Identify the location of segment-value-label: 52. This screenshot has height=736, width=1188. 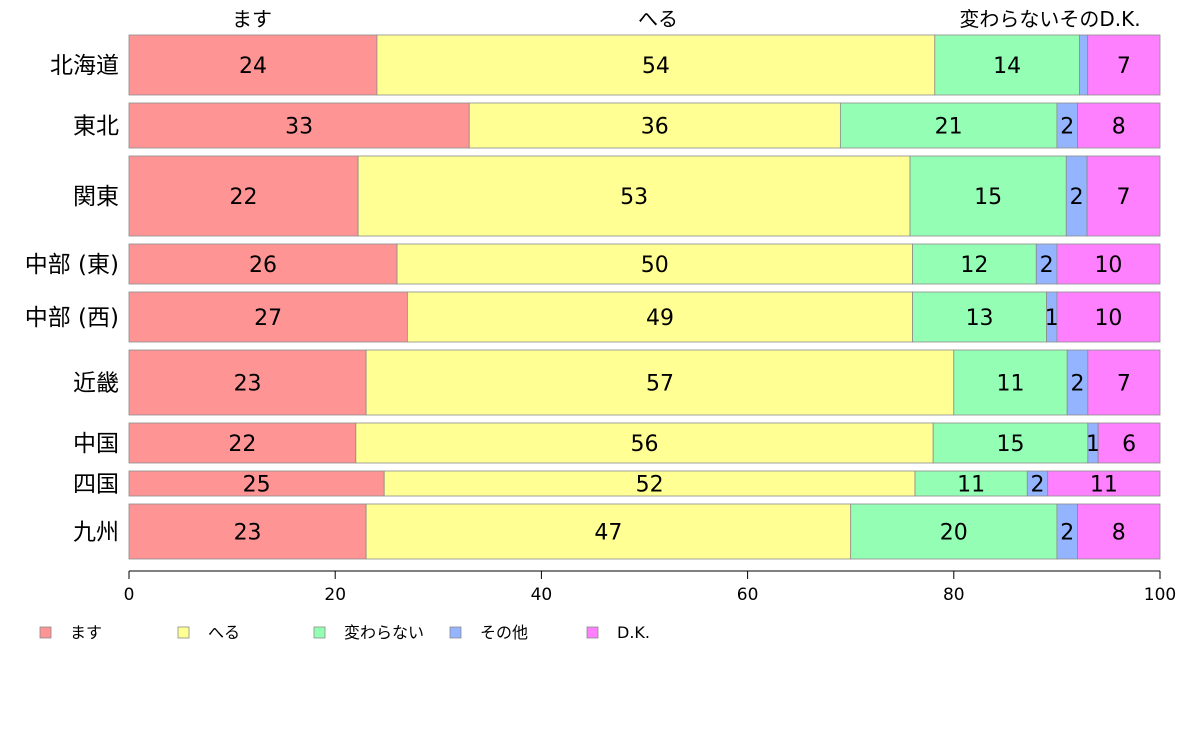
(650, 485).